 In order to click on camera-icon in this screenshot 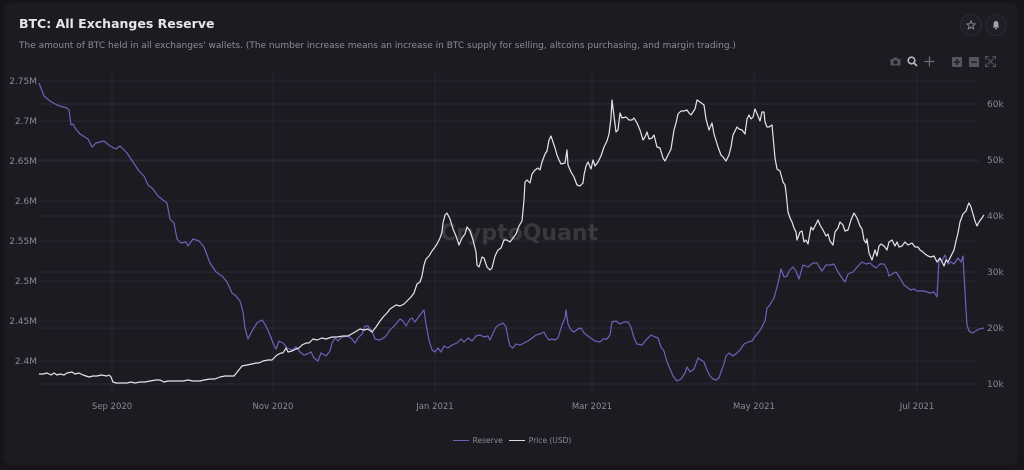, I will do `click(895, 61)`.